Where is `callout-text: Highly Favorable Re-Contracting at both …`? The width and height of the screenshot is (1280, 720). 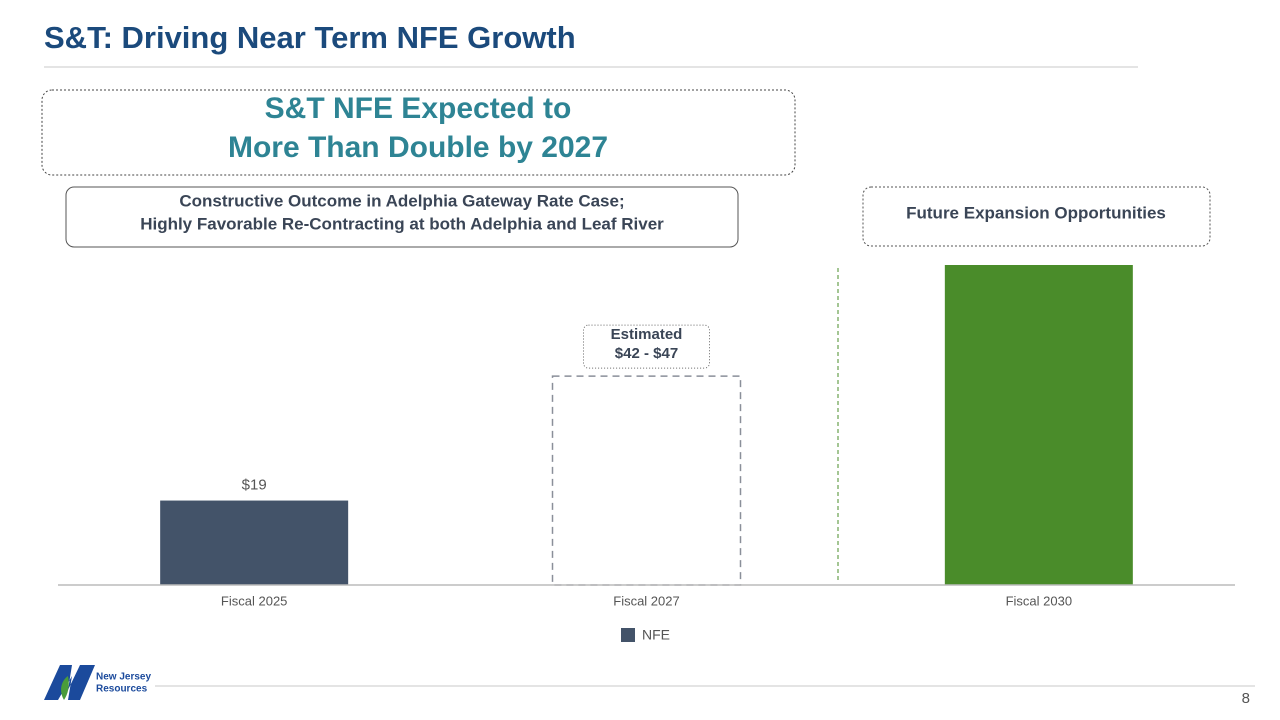 callout-text: Highly Favorable Re-Contracting at both … is located at coordinates (402, 223).